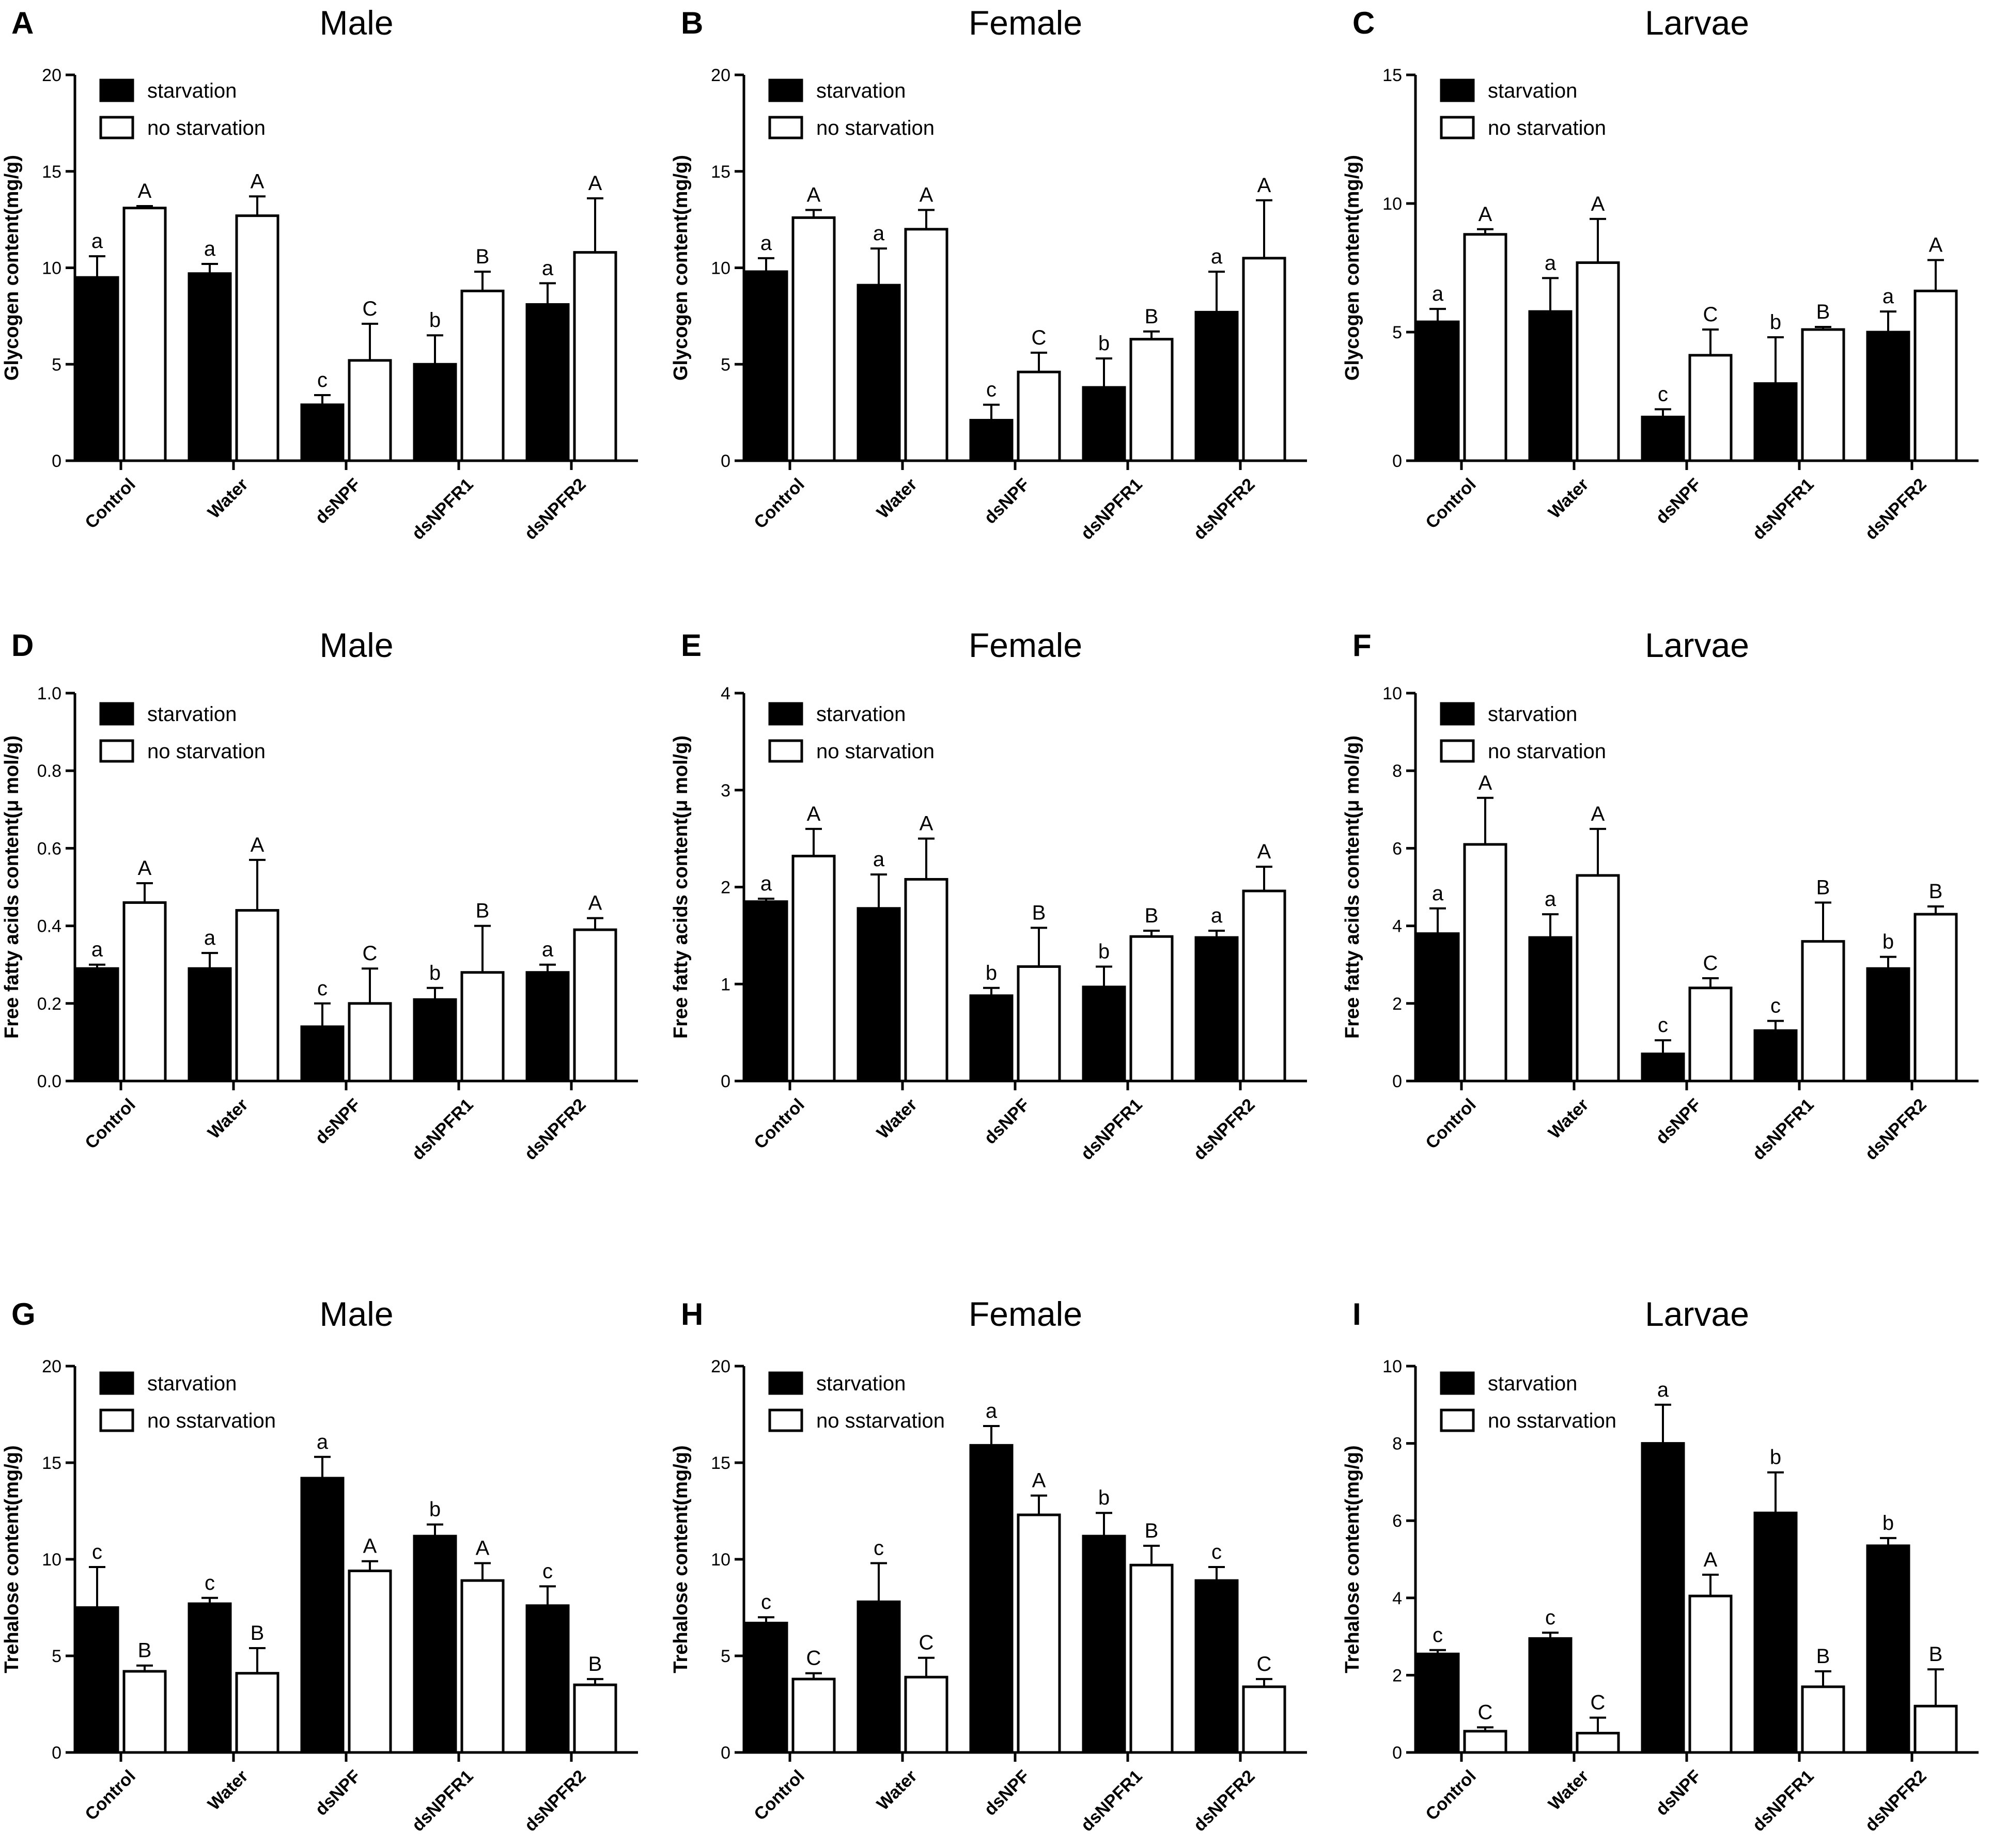 The image size is (1992, 1848). What do you see at coordinates (49, 771) in the screenshot?
I see `y-tick-label: 0.8` at bounding box center [49, 771].